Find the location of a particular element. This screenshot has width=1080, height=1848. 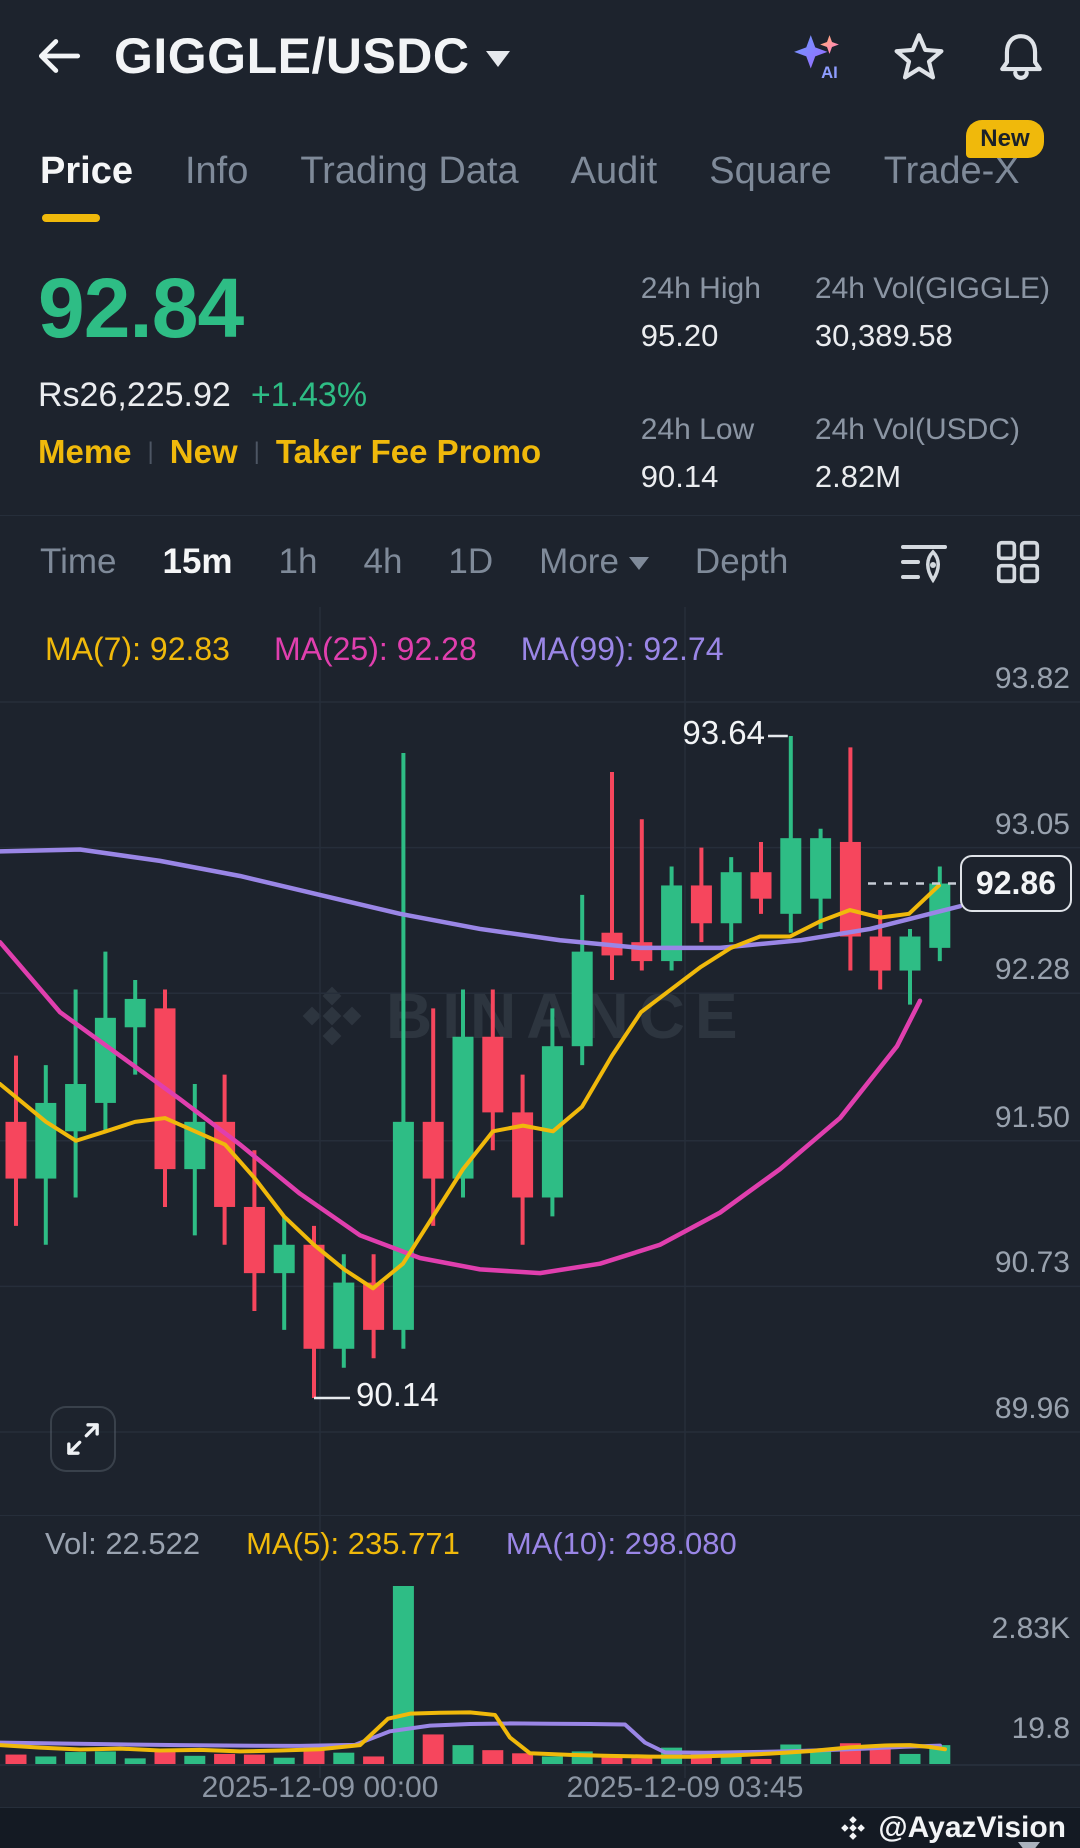

interval-toolbar: Time 15m 1h 4h 1D More Depth is located at coordinates (540, 561).